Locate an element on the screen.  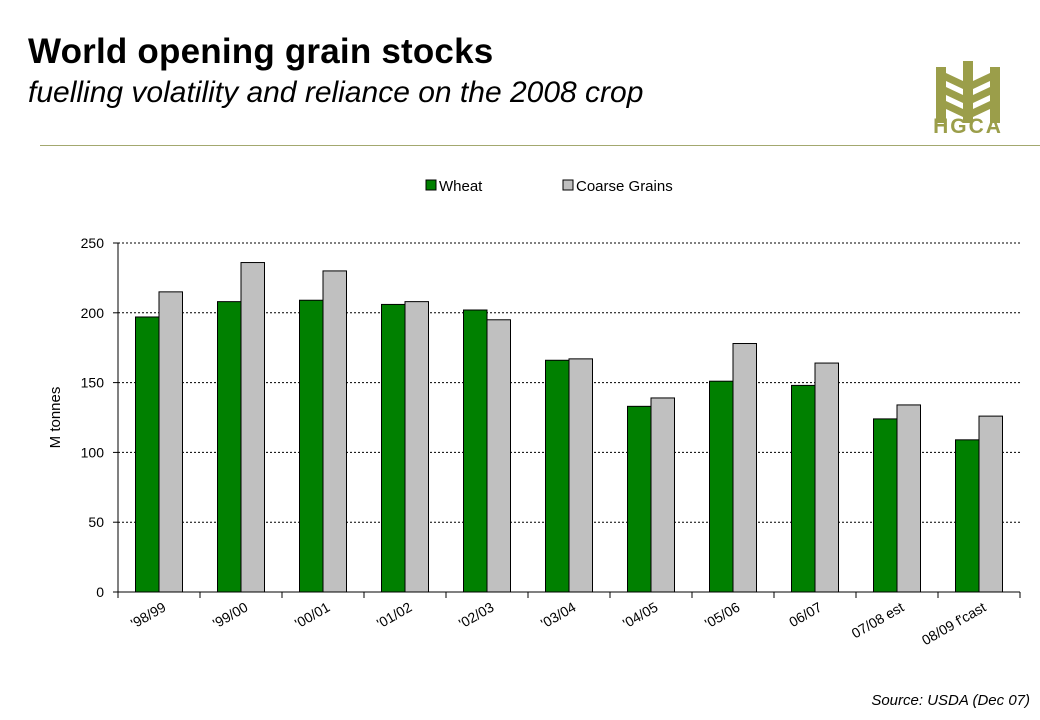
y-tick-label: 250 is located at coordinates (93, 243).